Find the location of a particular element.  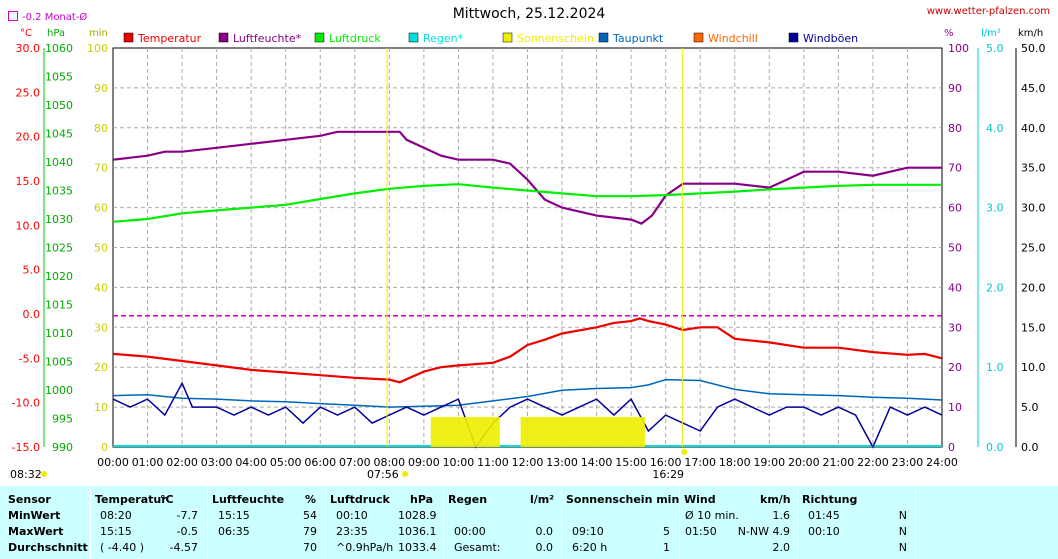

legend-entry: Luftdruck is located at coordinates (355, 38).